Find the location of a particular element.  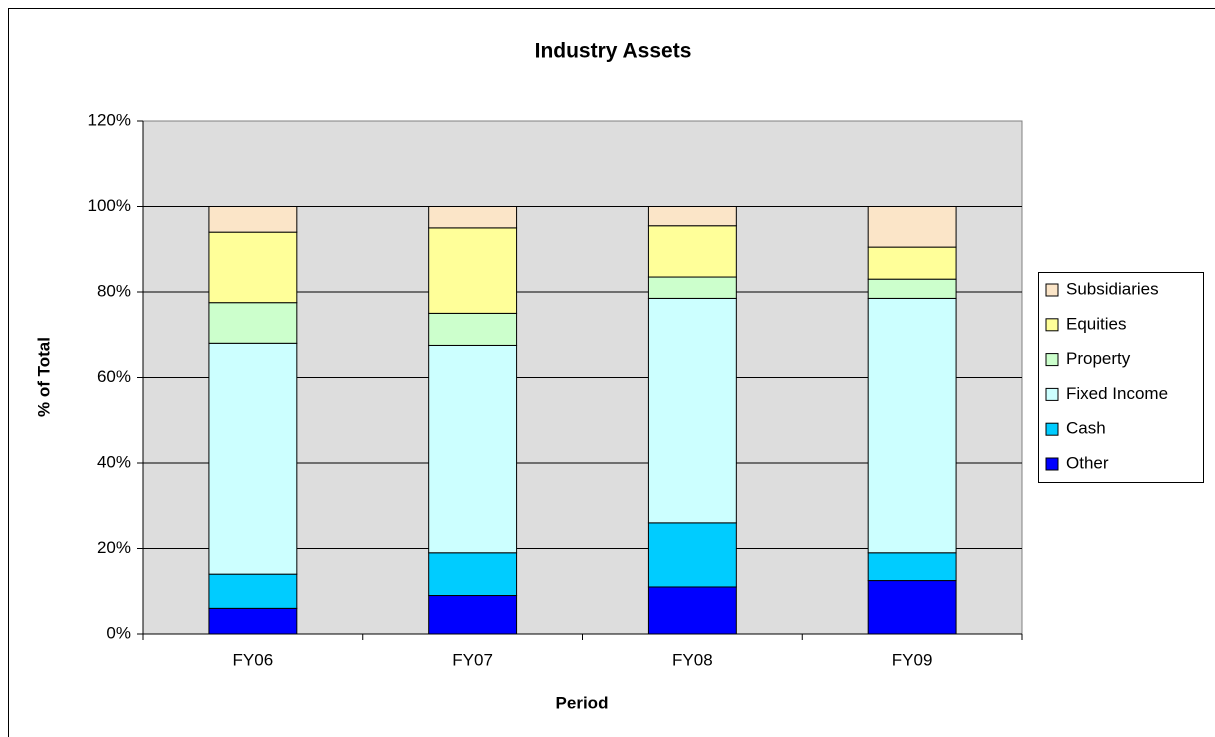

legend-label: Cash is located at coordinates (1086, 428).